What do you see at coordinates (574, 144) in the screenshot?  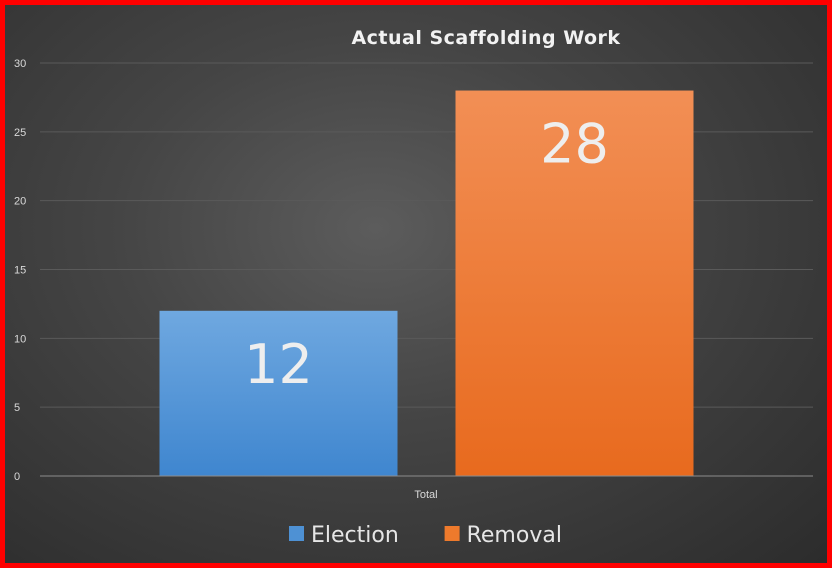 I see `data-label-removal: 28` at bounding box center [574, 144].